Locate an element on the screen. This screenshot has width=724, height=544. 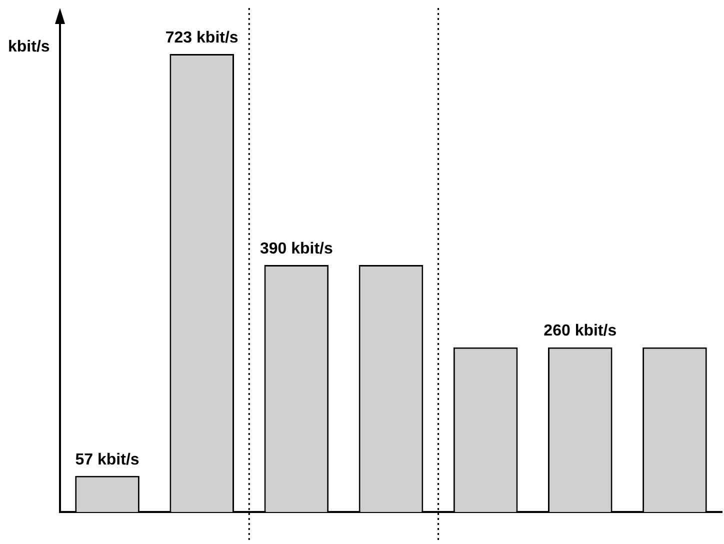
data-label: 260 kbit/s is located at coordinates (580, 331).